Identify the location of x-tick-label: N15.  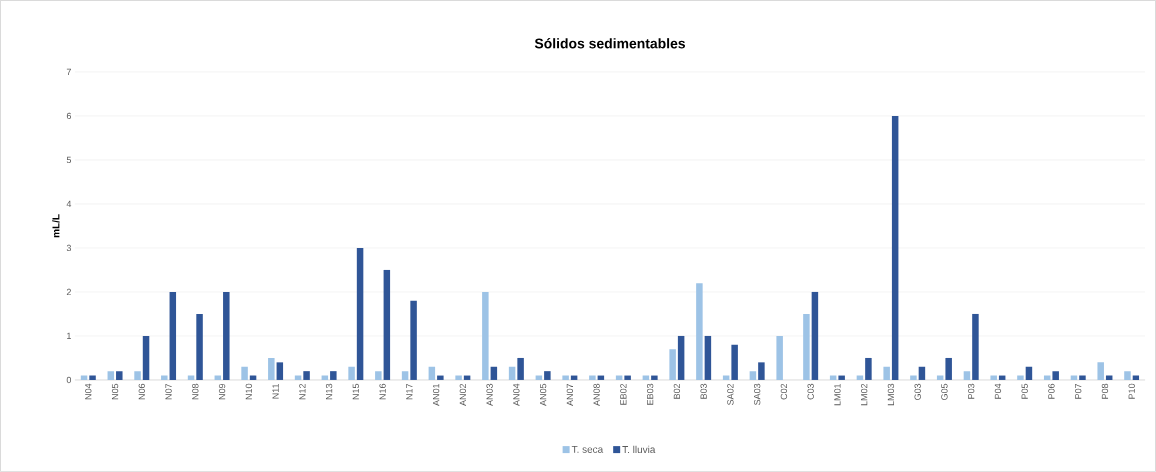
(355, 391).